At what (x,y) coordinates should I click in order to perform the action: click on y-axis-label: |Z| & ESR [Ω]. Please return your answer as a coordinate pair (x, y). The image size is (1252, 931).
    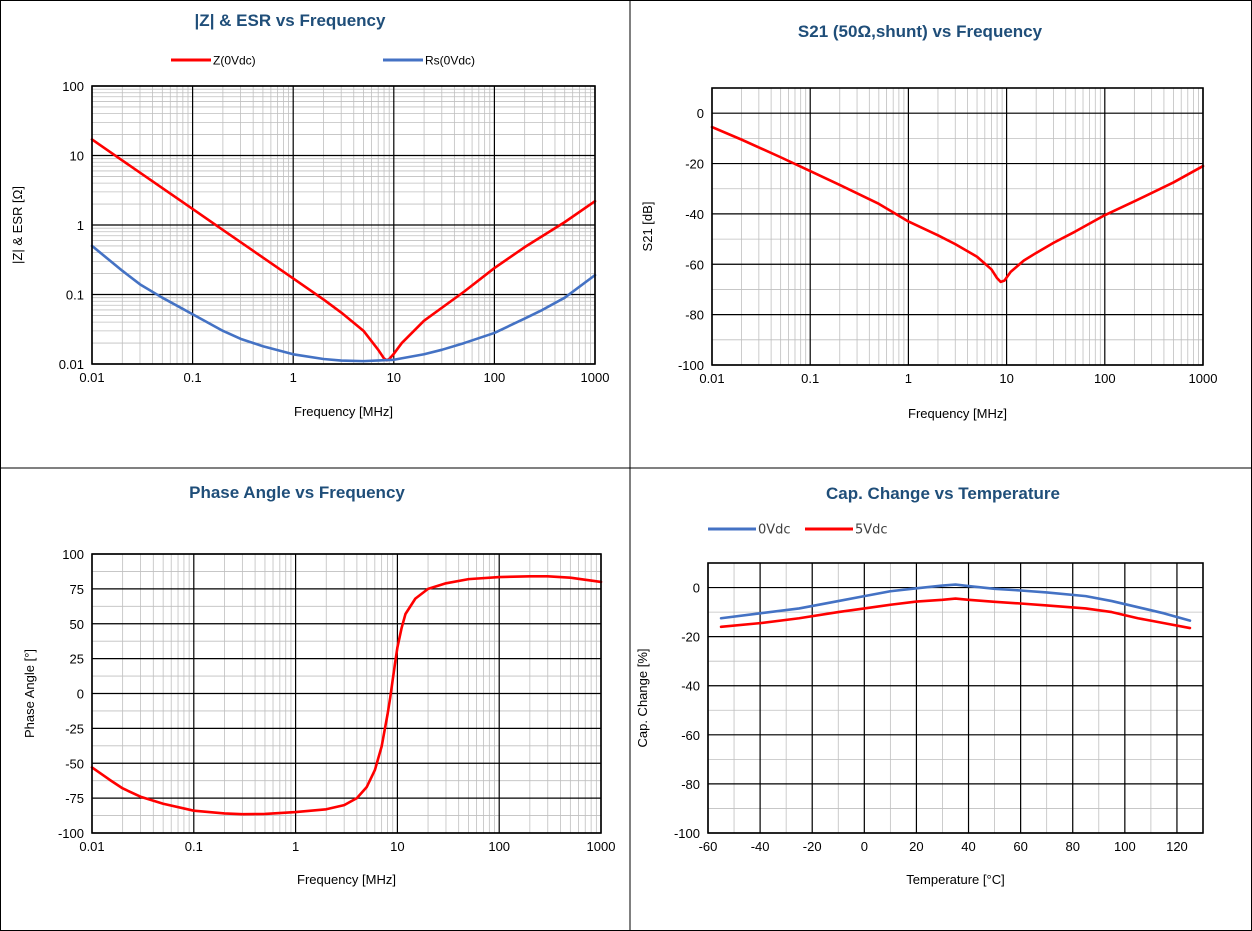
    Looking at the image, I should click on (17, 225).